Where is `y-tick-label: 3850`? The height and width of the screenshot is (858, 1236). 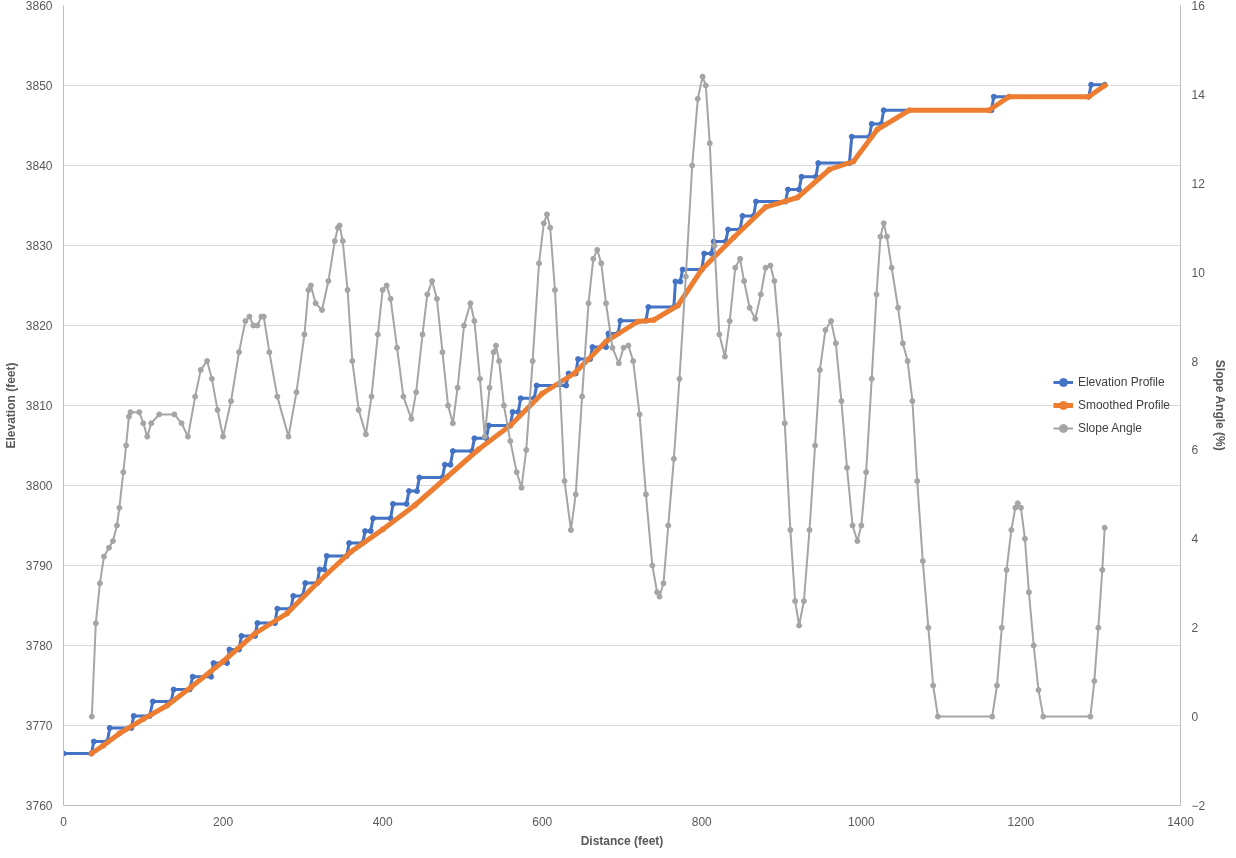
y-tick-label: 3850 is located at coordinates (39, 86).